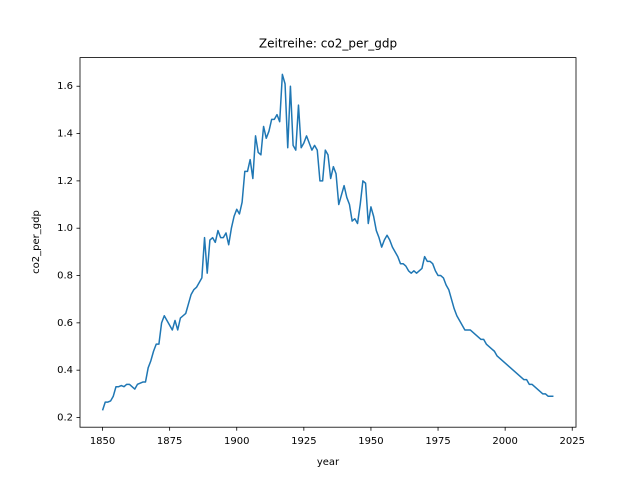 Image resolution: width=640 pixels, height=480 pixels. What do you see at coordinates (236, 441) in the screenshot?
I see `x-tick-label: 1900` at bounding box center [236, 441].